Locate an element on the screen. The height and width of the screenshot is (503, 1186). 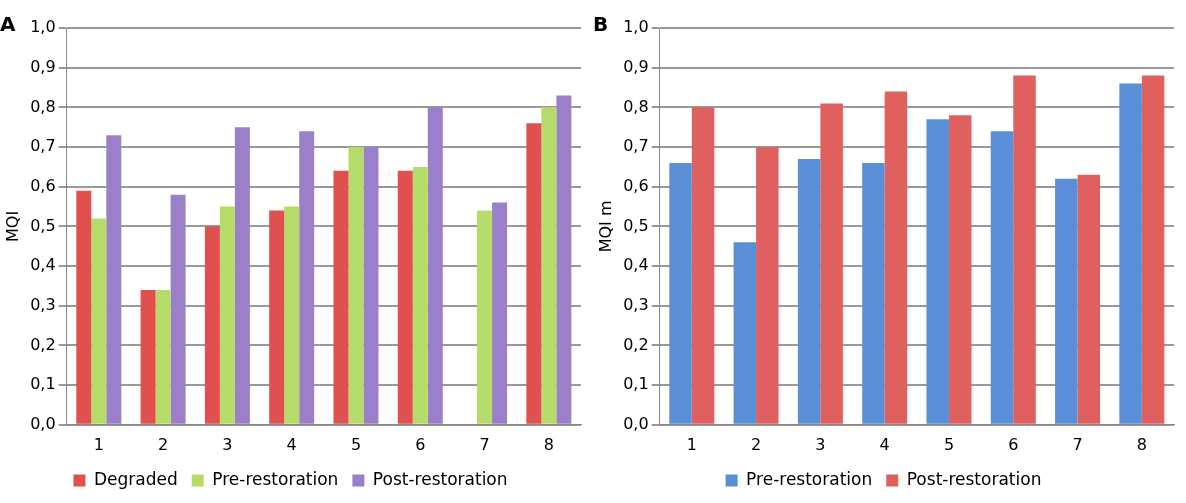
y-axis-title: MQI is located at coordinates (12, 226).